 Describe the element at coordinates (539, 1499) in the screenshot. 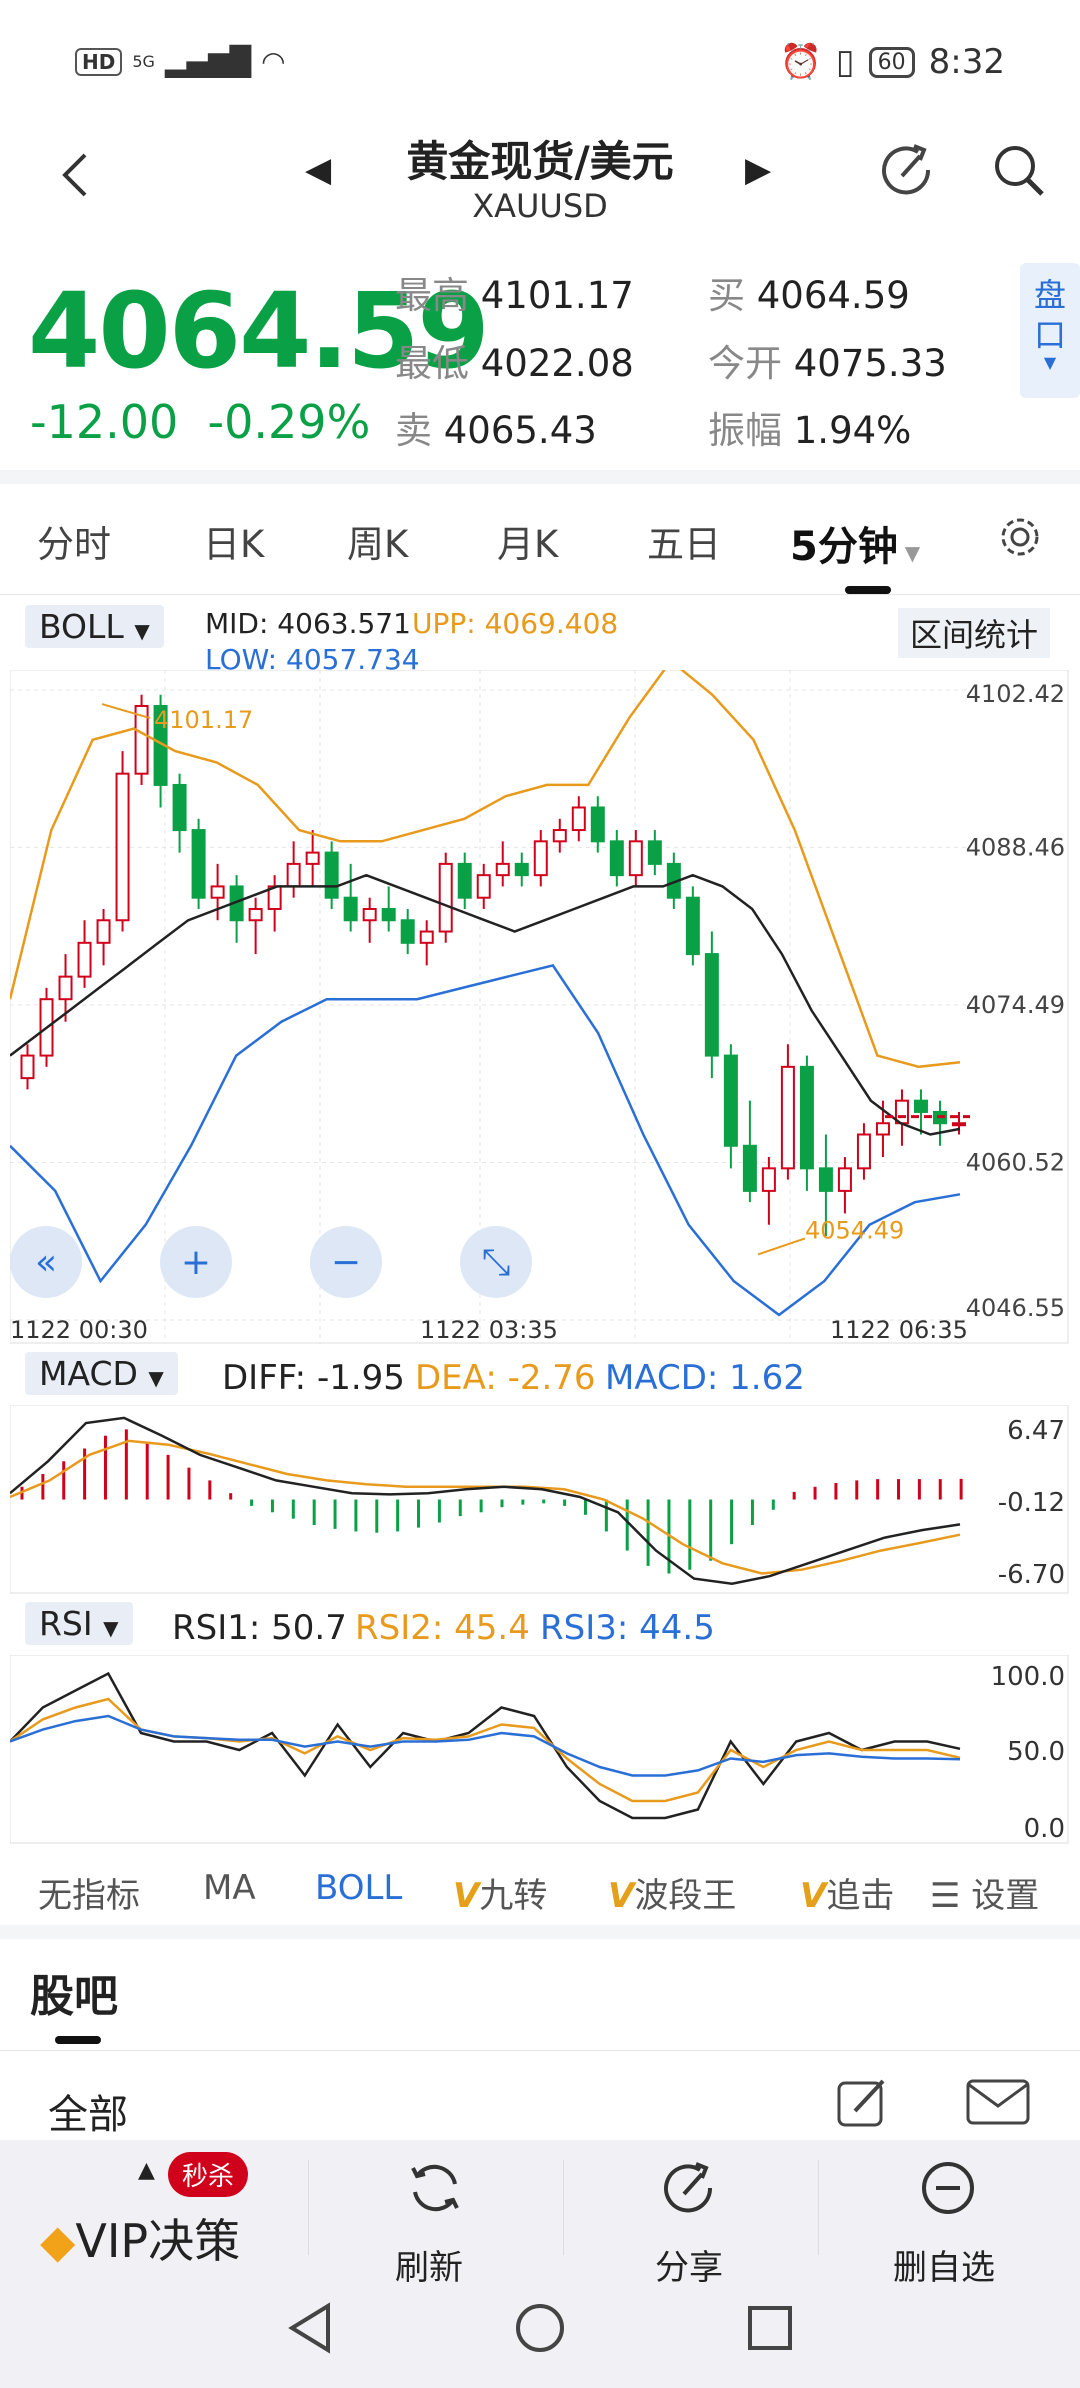

I see `macd-chart: 6.47 -0.12 -6.70` at that location.